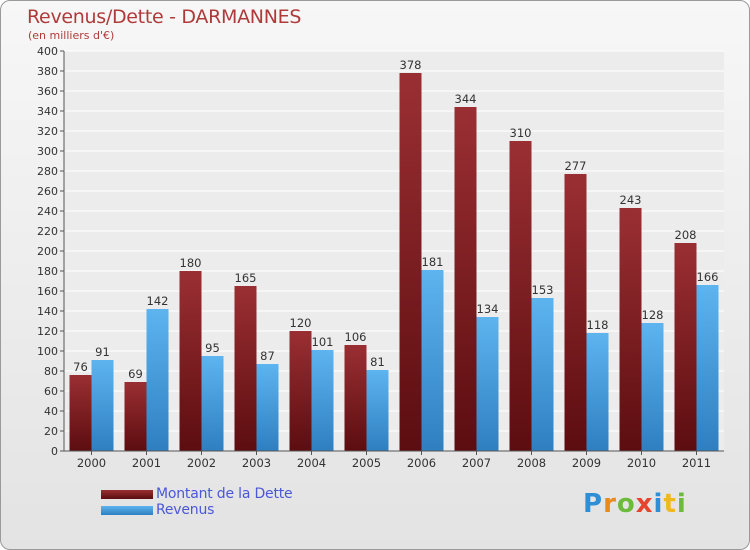 The height and width of the screenshot is (550, 750). I want to click on data-label: 101, so click(323, 342).